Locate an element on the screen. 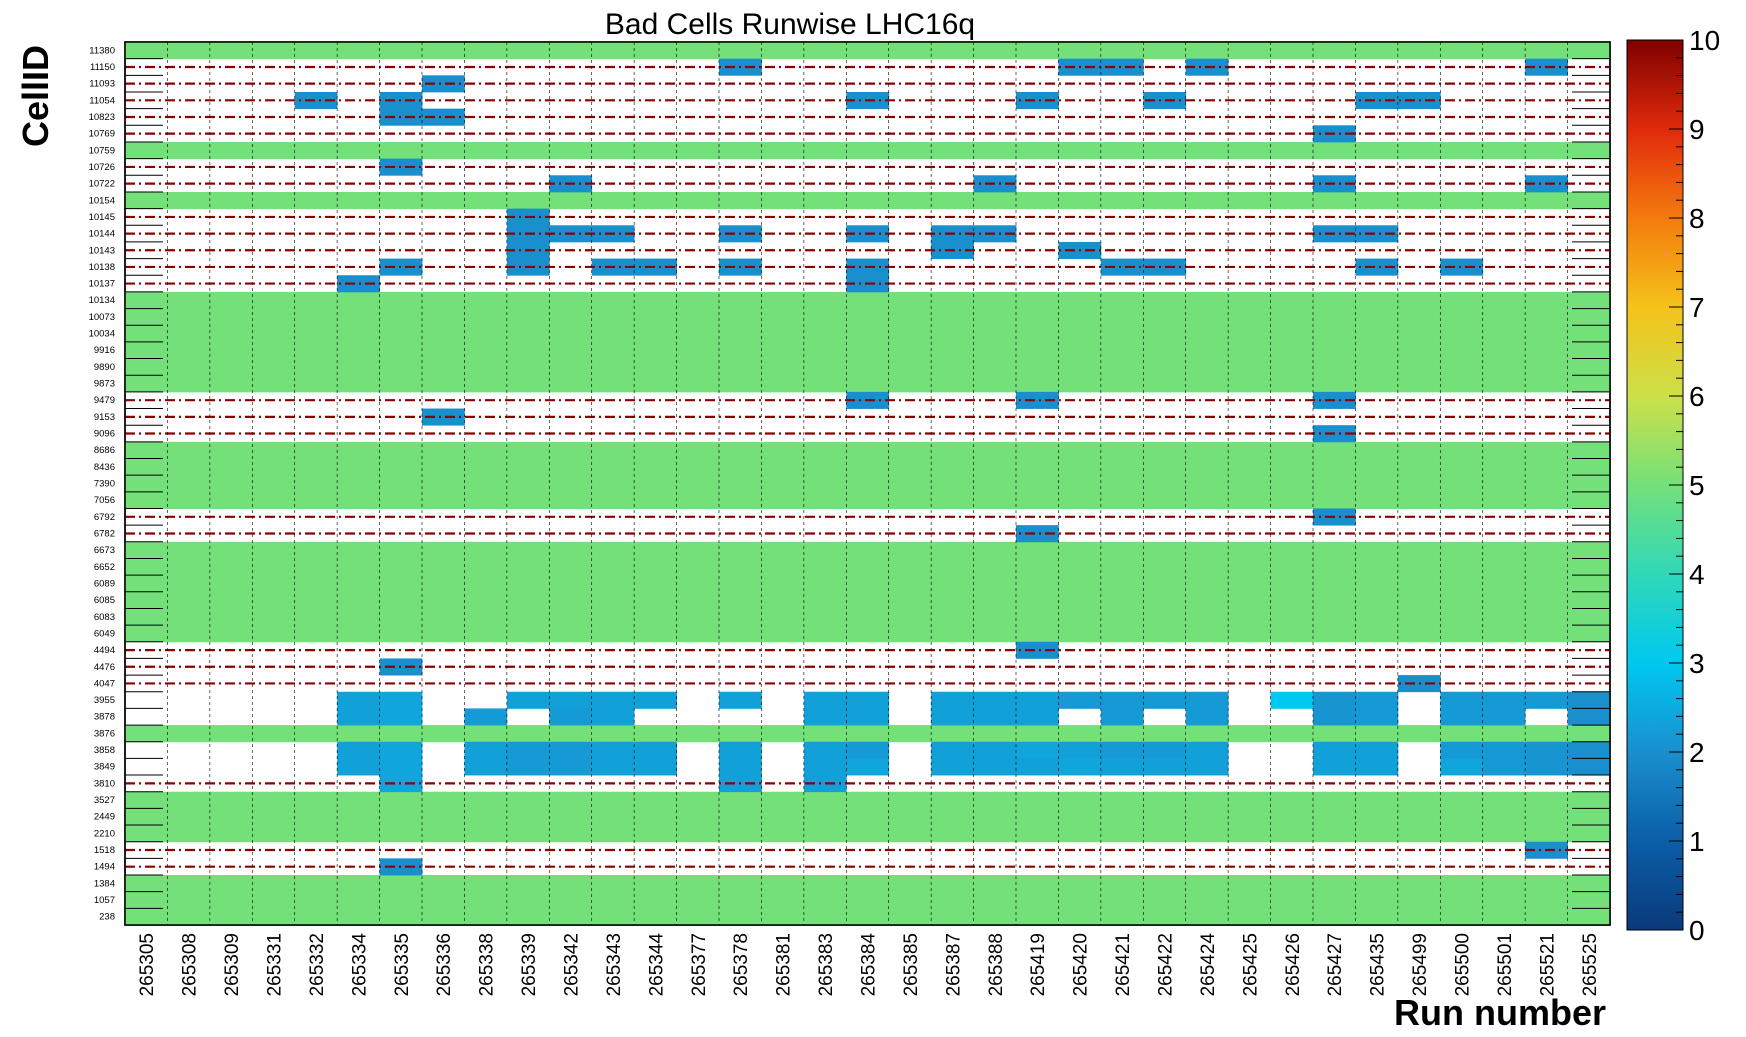 The height and width of the screenshot is (1037, 1746). colorbar-tick-label: 10 is located at coordinates (1704, 40).